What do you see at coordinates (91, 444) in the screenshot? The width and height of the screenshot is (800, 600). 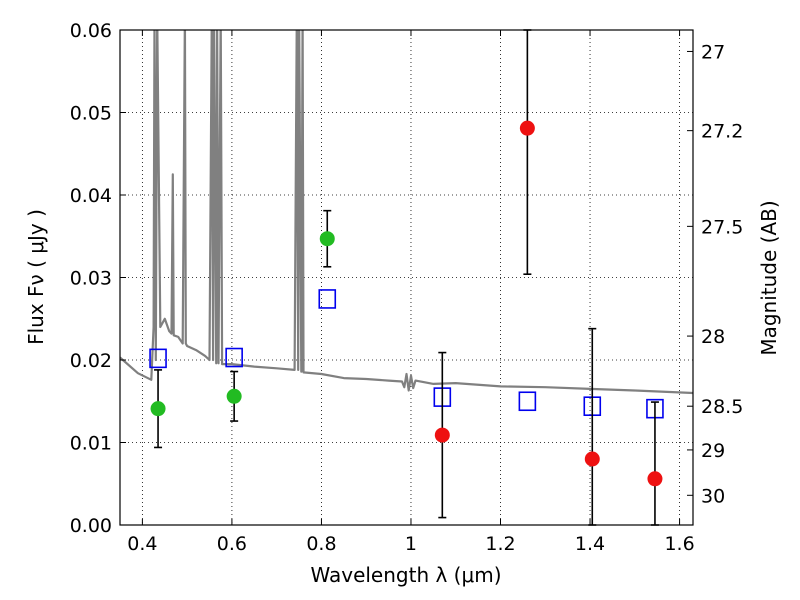 I see `y-tick-label: 0.01` at bounding box center [91, 444].